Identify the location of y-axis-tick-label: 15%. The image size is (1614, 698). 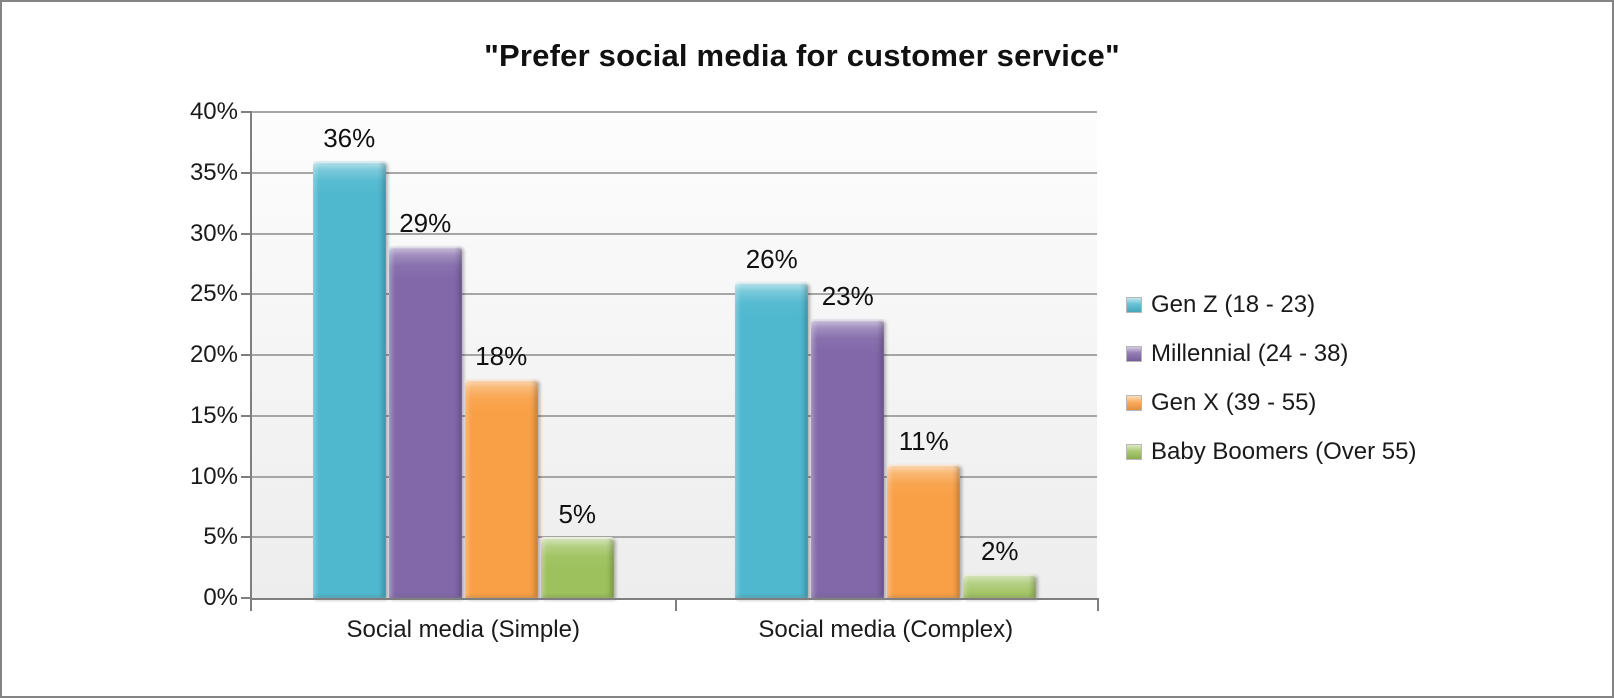
(213, 415).